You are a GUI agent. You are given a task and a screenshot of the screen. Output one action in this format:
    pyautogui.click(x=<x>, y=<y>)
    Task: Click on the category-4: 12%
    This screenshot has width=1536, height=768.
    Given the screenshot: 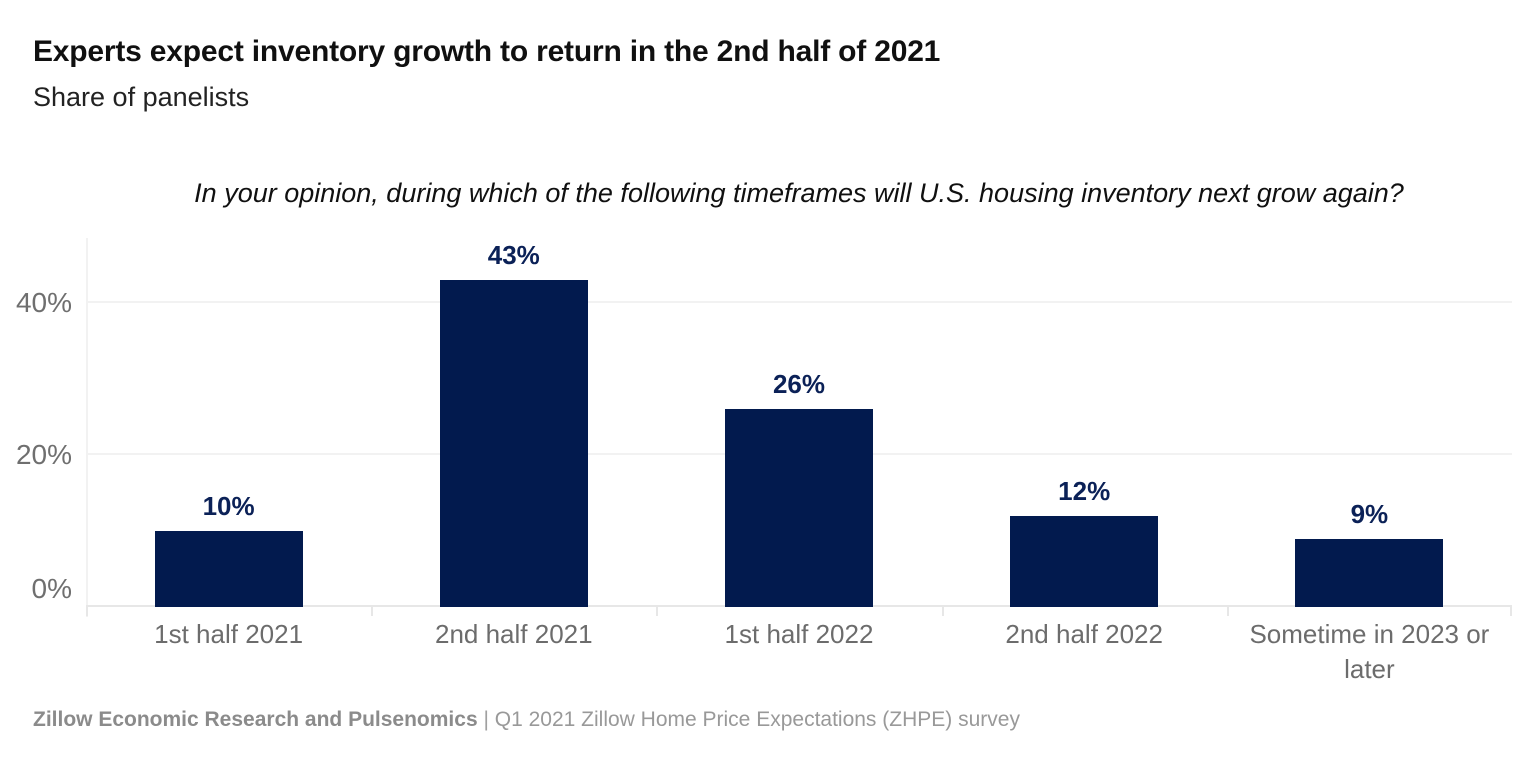 What is the action you would take?
    pyautogui.click(x=1084, y=422)
    